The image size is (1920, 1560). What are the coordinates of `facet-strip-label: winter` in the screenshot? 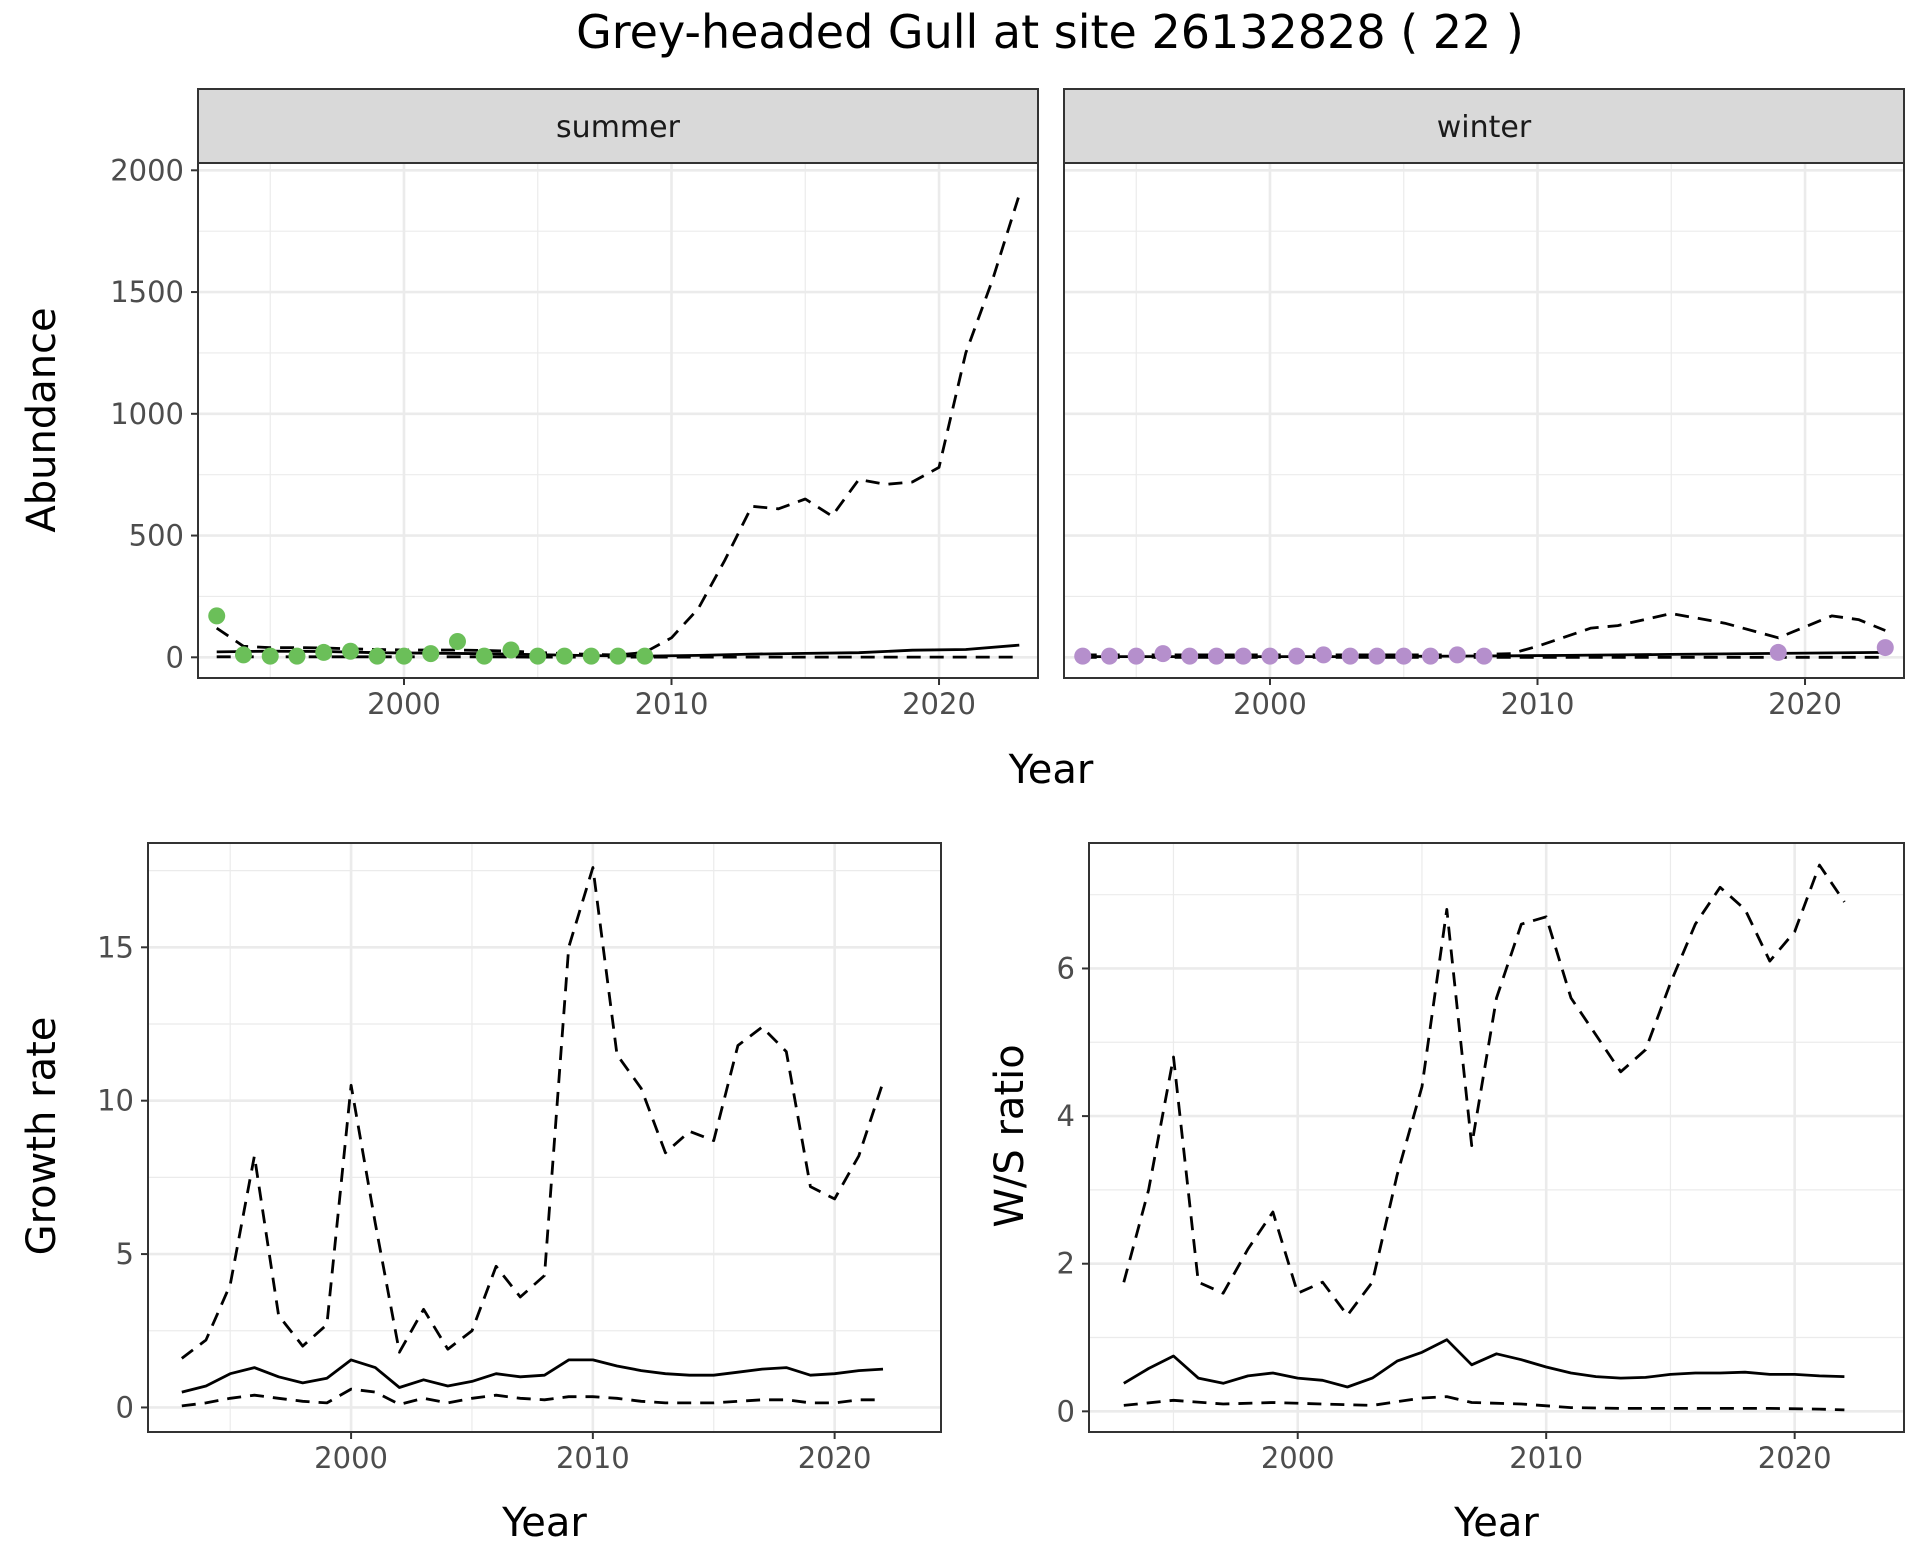 It's located at (1484, 127).